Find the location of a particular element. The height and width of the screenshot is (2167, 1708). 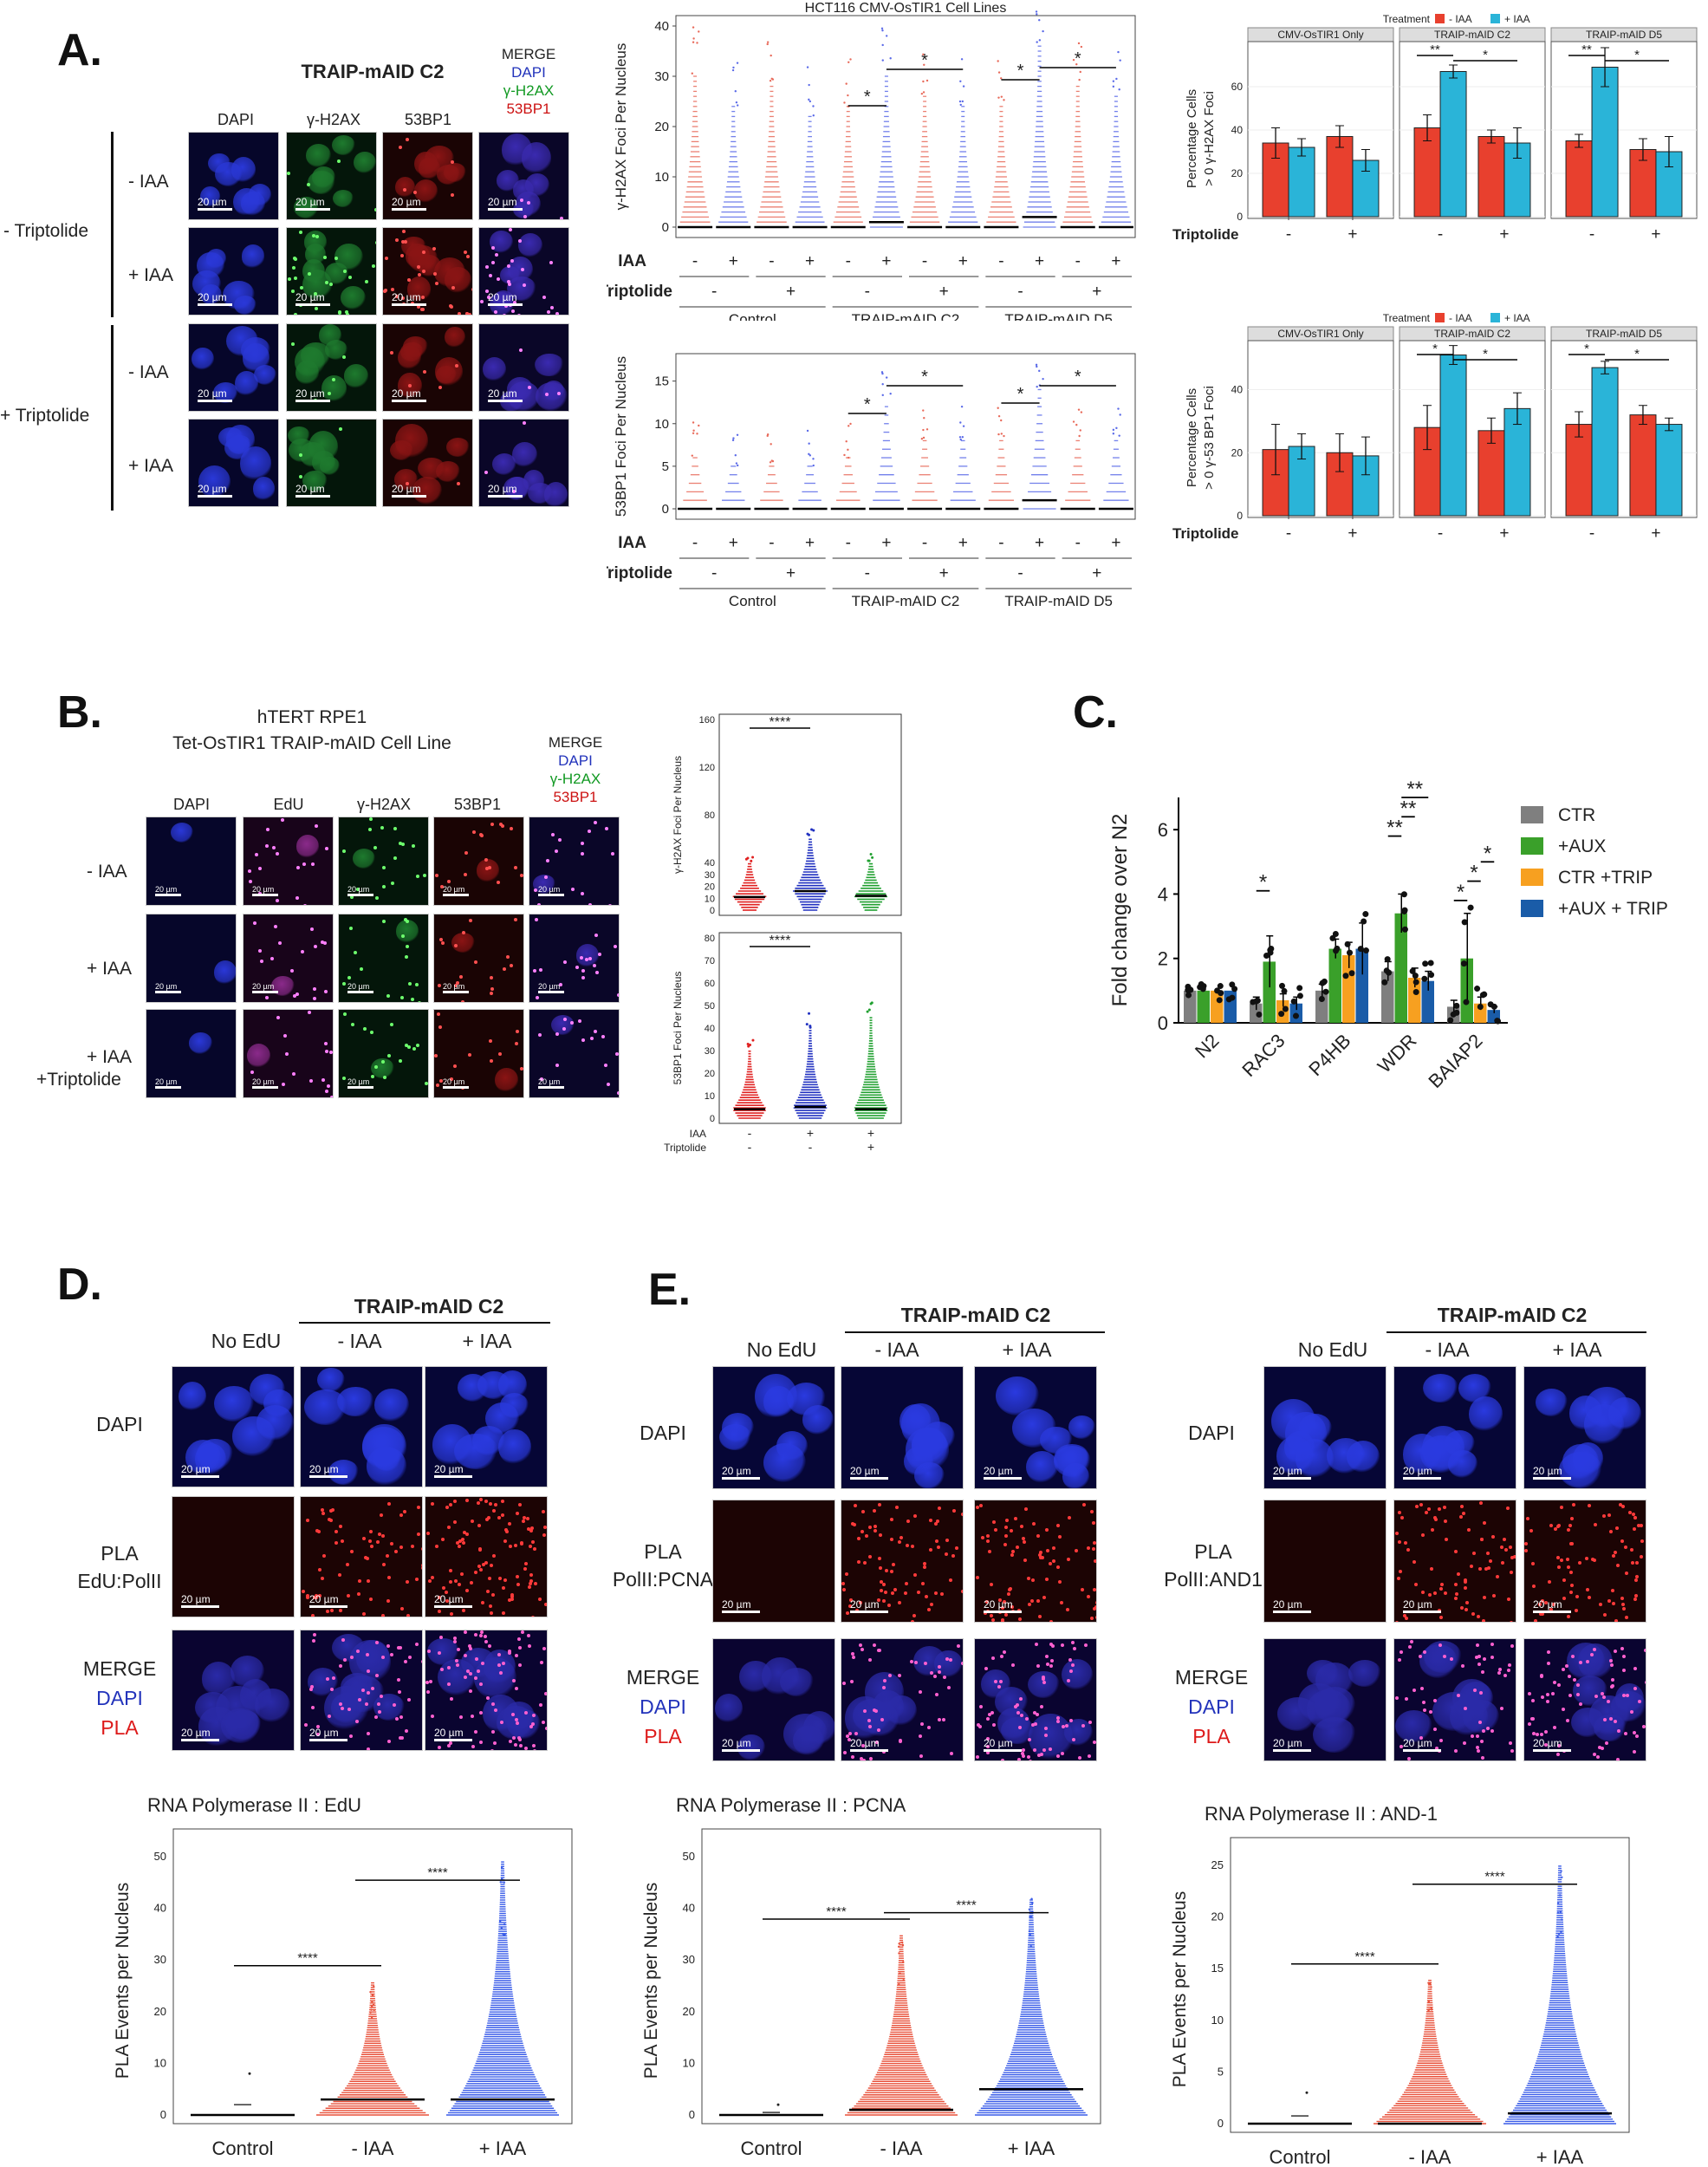

panel-d-col-noedu: No EdU is located at coordinates (246, 1341).